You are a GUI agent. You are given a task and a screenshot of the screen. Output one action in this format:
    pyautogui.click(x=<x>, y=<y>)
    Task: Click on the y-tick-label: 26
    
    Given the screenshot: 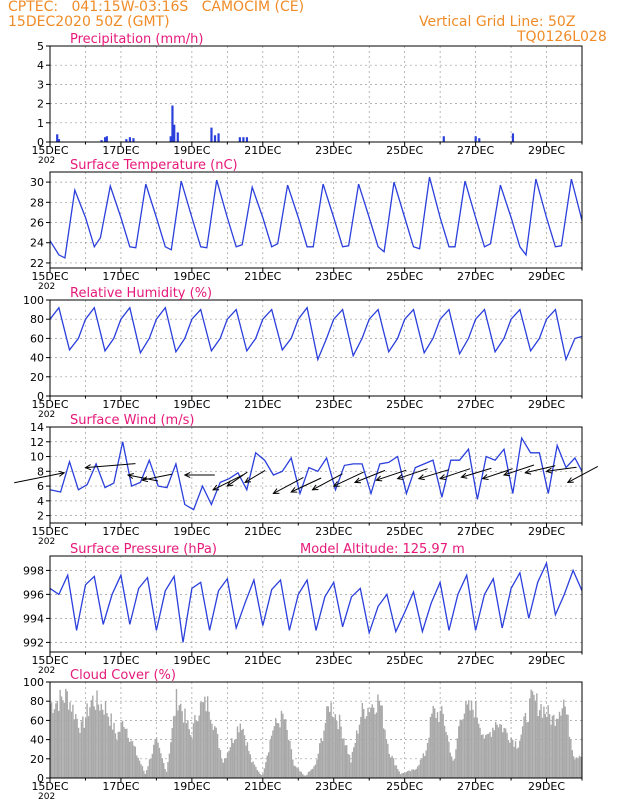 What is the action you would take?
    pyautogui.click(x=37, y=223)
    